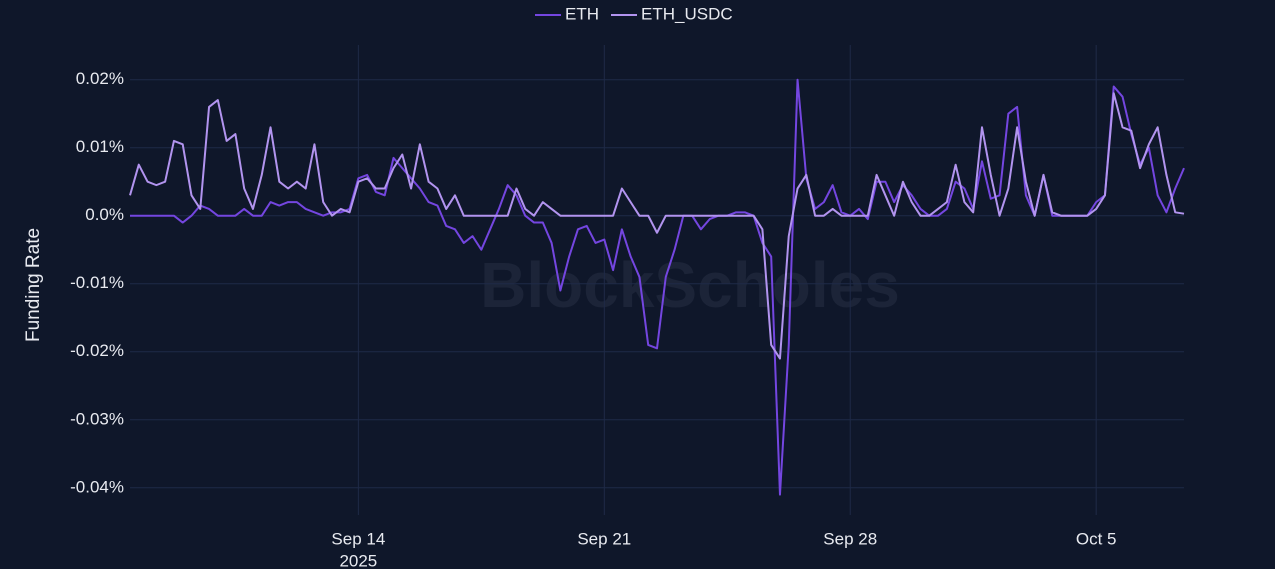 The height and width of the screenshot is (569, 1275). I want to click on y-tick-label: -0.01%, so click(97, 282).